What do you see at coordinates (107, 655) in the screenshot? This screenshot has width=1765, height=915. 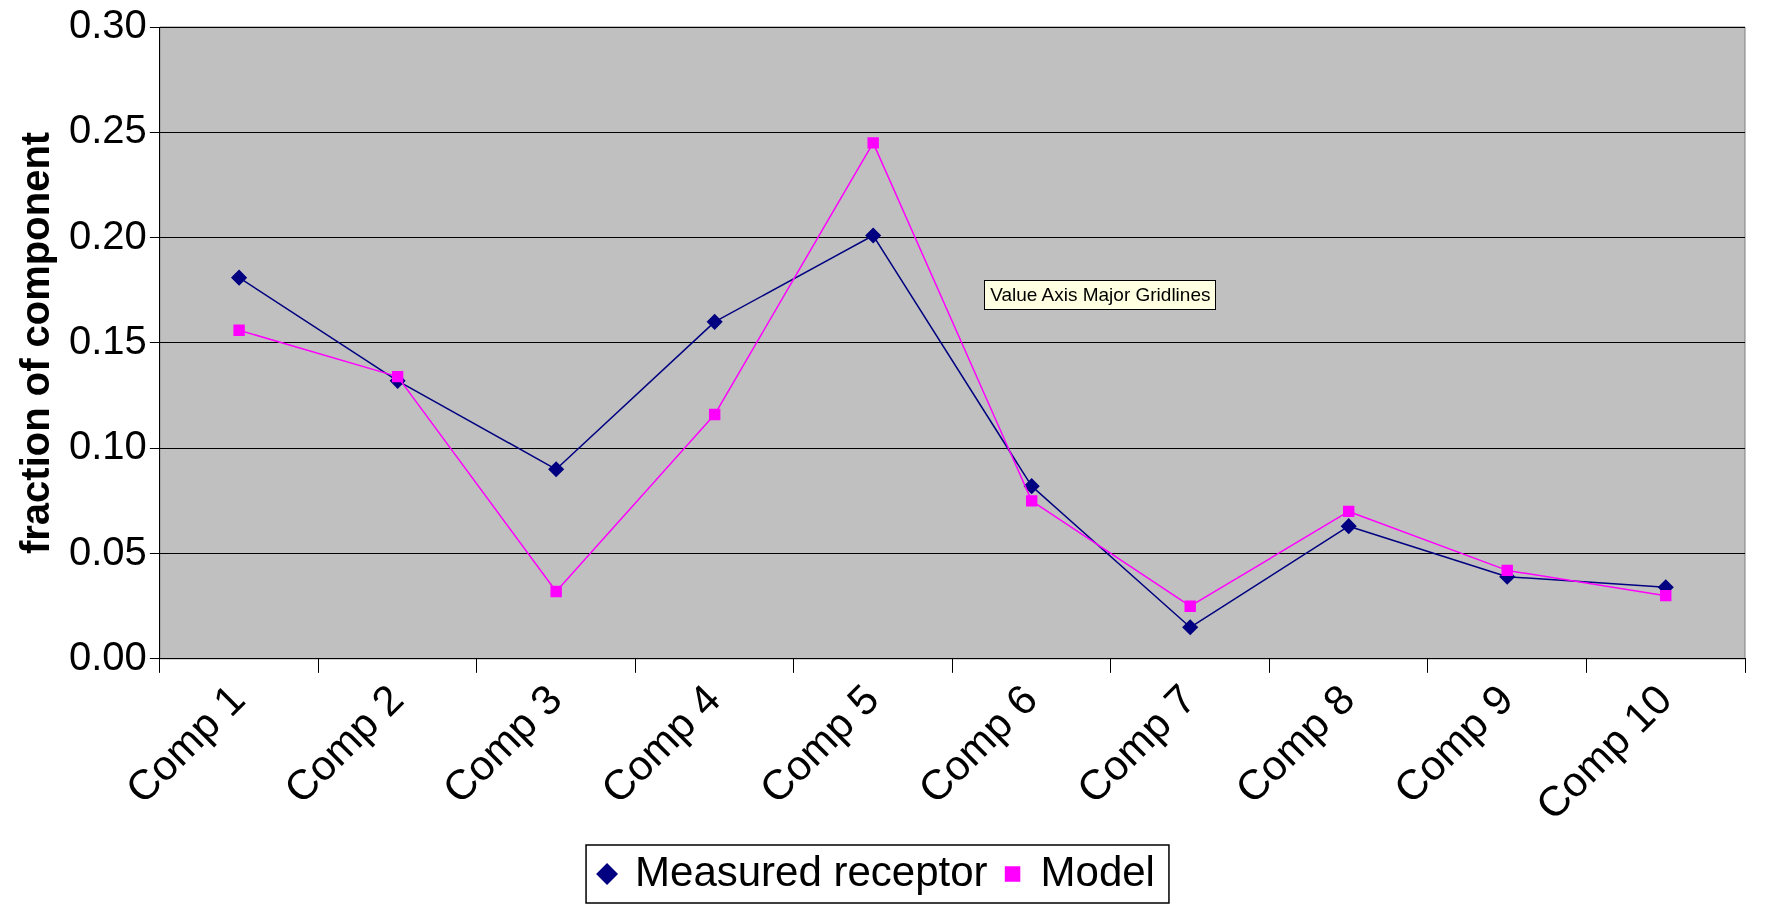 I see `y-tick-label: 0.00` at bounding box center [107, 655].